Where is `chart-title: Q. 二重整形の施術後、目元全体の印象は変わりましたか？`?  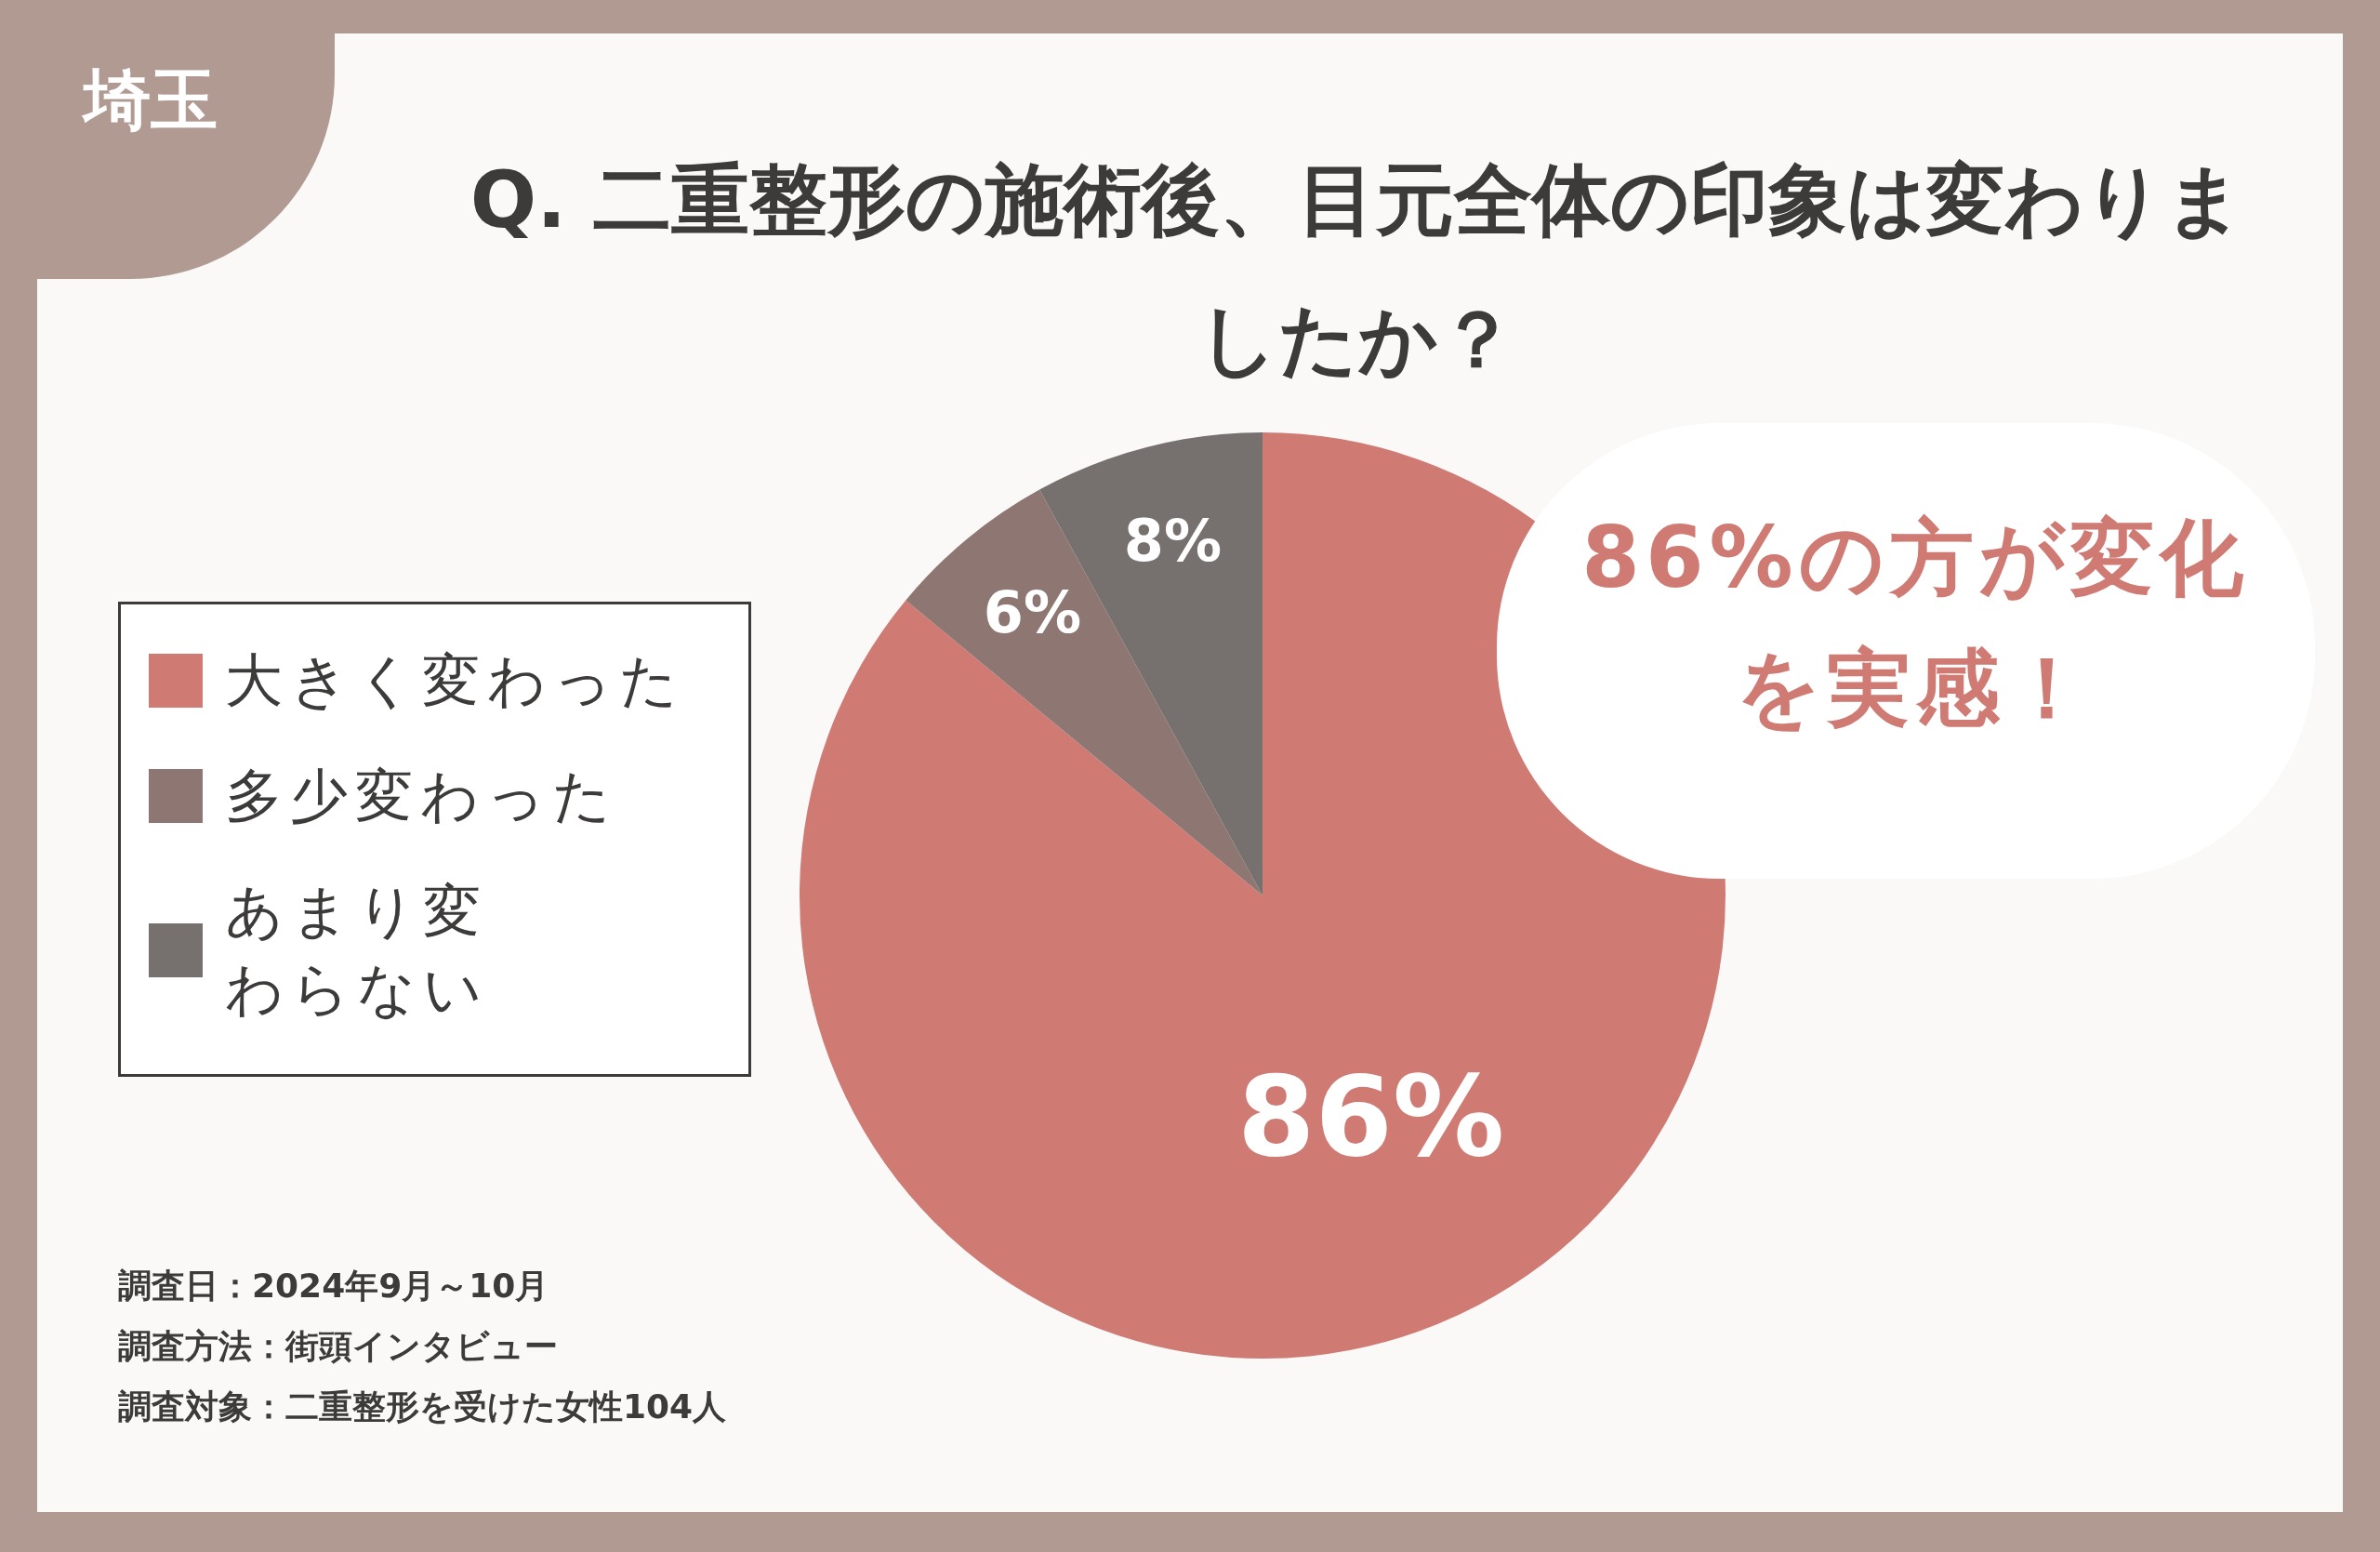 chart-title: Q. 二重整形の施術後、目元全体の印象は変わりましたか？ is located at coordinates (1357, 270).